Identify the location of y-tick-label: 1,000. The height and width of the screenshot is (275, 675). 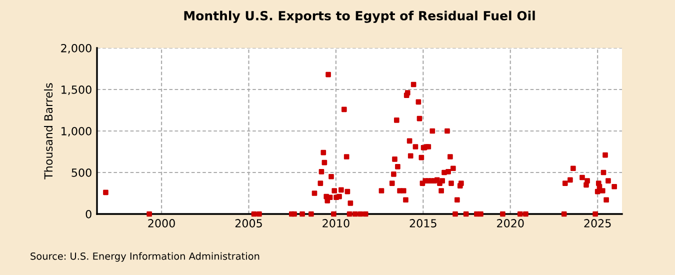
(77, 131).